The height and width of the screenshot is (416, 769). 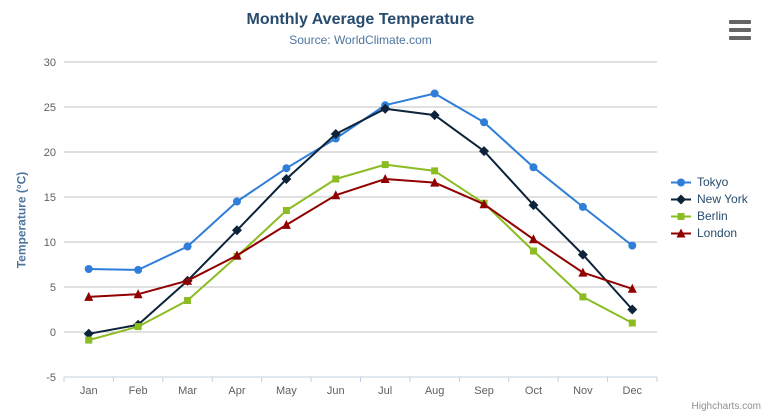 I want to click on legend-label-london: London, so click(x=717, y=233).